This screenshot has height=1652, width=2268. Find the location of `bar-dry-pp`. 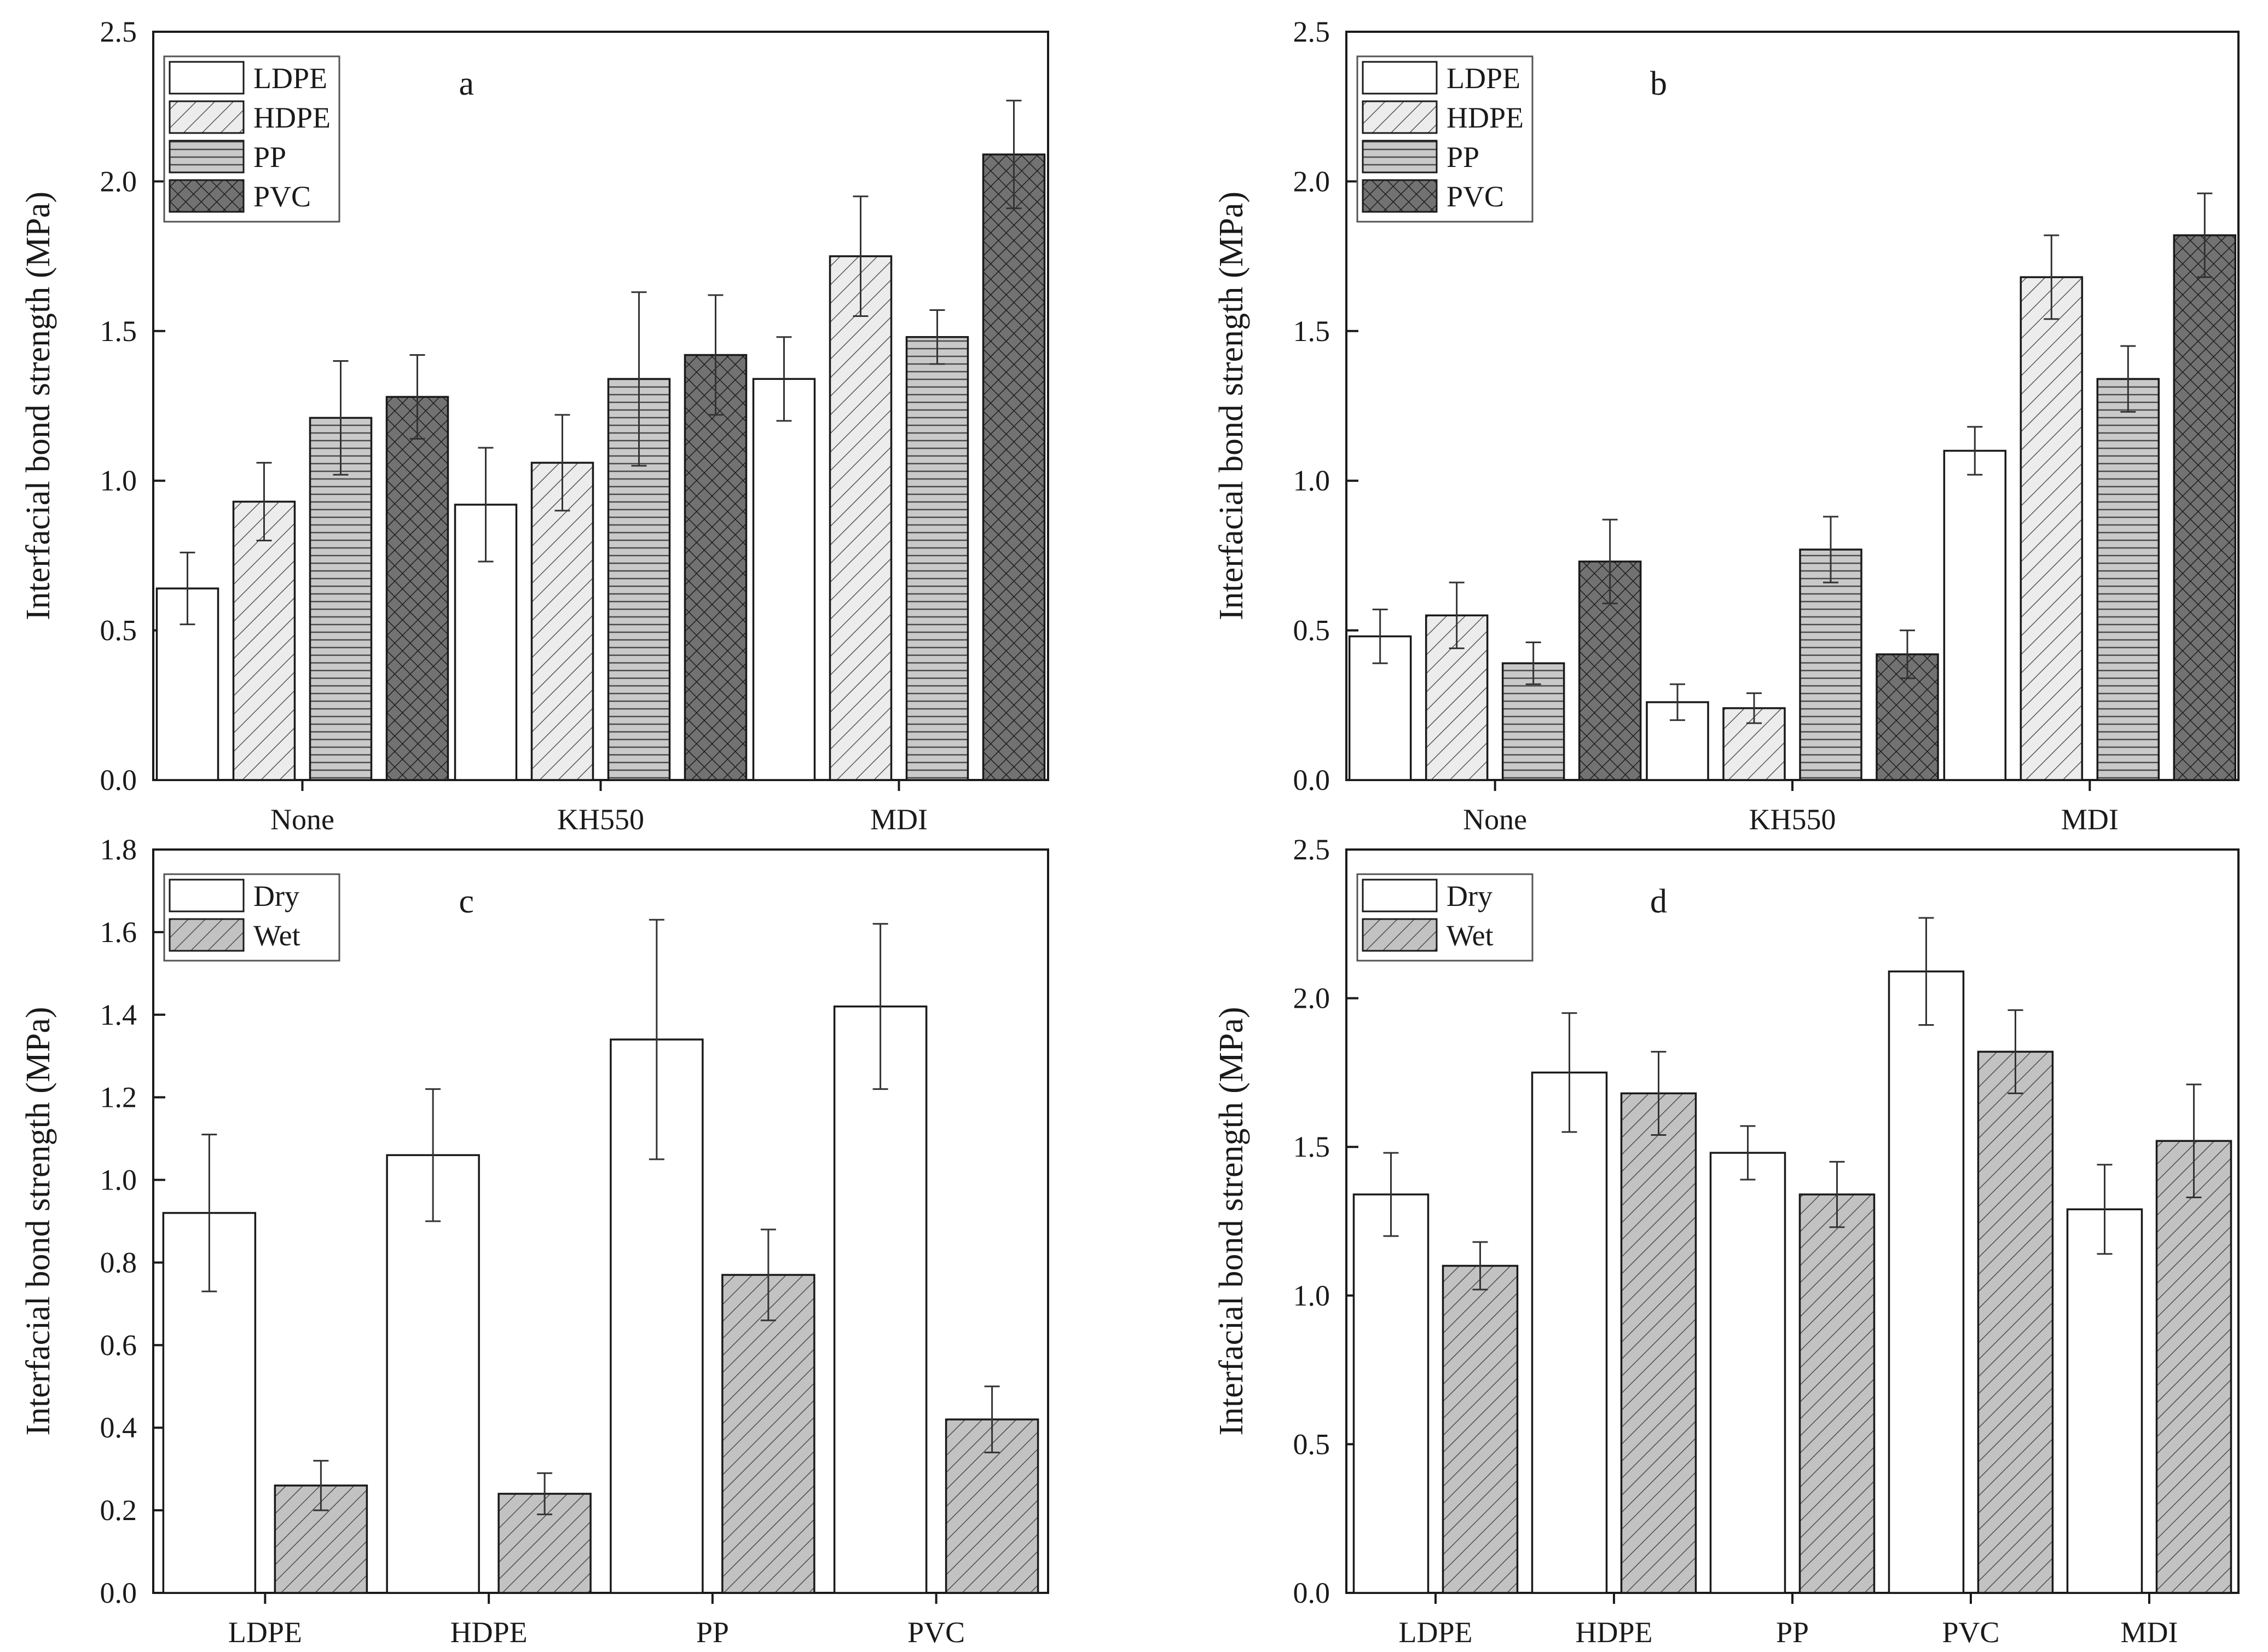

bar-dry-pp is located at coordinates (1747, 1373).